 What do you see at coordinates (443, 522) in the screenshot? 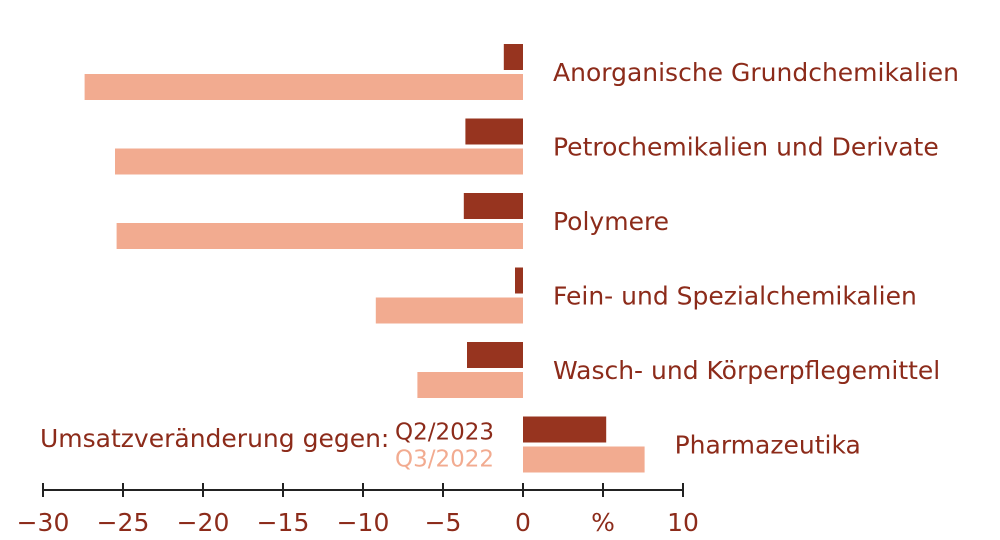
I see `x-tick-label: −5` at bounding box center [443, 522].